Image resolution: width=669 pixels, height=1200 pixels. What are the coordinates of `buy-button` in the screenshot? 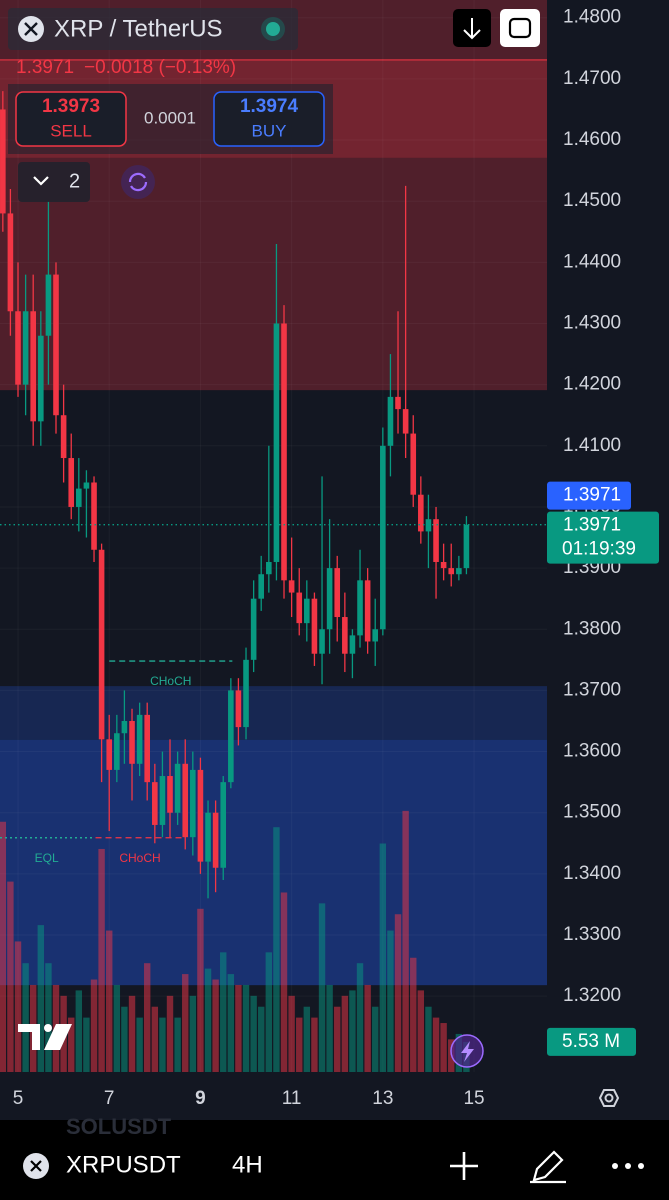 It's located at (269, 119).